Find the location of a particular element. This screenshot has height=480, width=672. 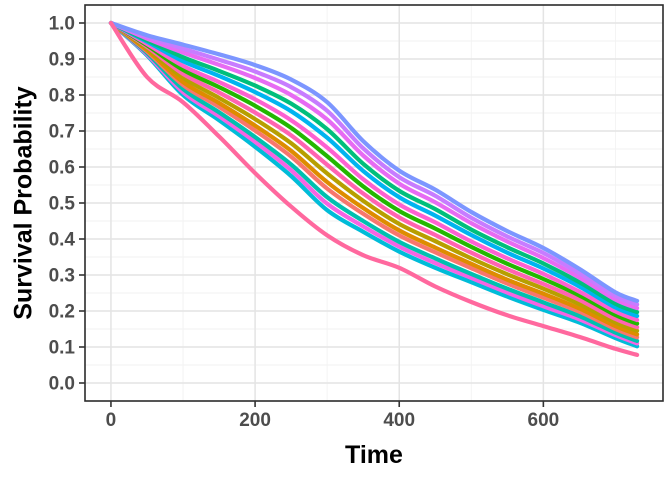

y-tick-label: 0.3 is located at coordinates (62, 276).